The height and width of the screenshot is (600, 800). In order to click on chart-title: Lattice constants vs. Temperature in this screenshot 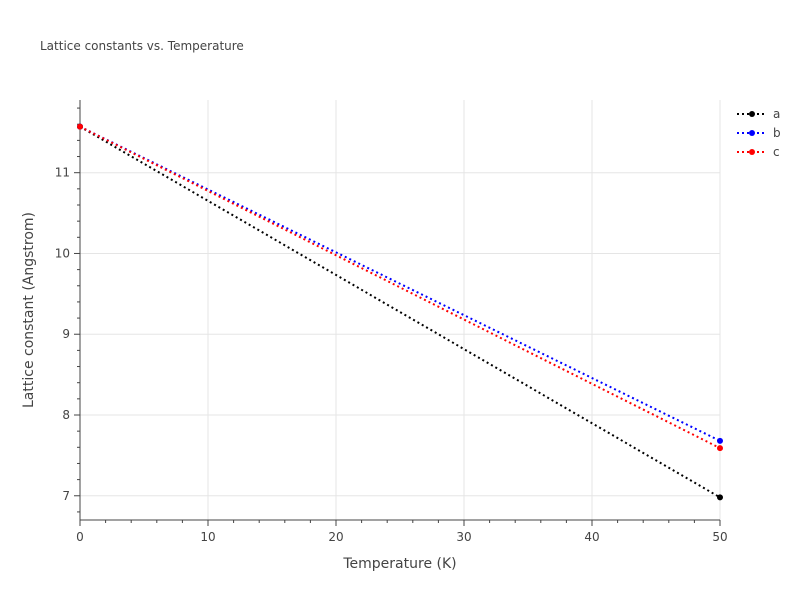, I will do `click(142, 46)`.